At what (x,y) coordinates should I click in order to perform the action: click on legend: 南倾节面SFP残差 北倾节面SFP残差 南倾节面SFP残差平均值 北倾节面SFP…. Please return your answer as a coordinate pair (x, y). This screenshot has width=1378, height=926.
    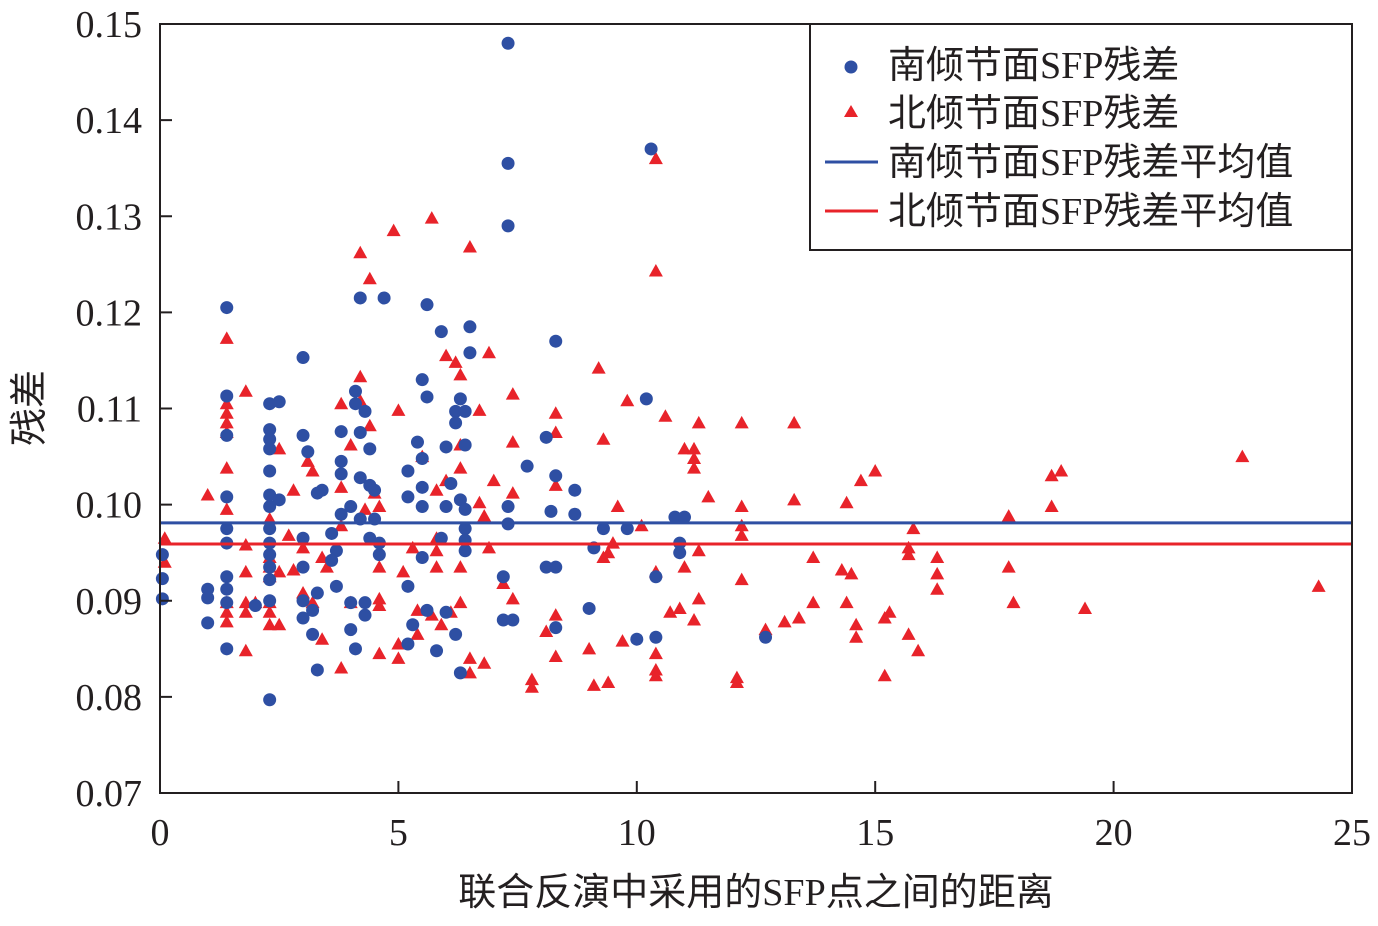
    Looking at the image, I should click on (1081, 137).